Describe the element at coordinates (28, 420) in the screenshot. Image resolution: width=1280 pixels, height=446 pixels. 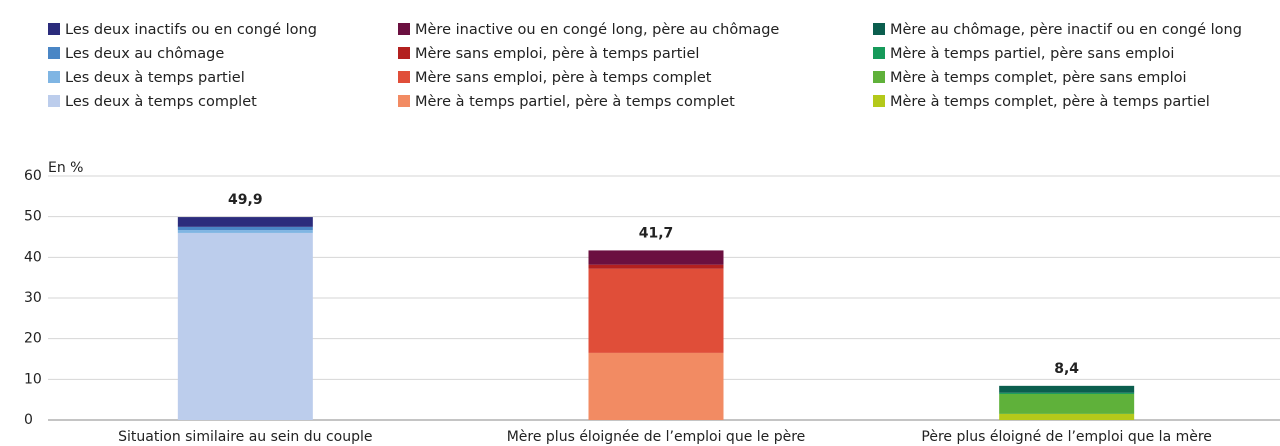
I see `y-tick-label: 0` at that location.